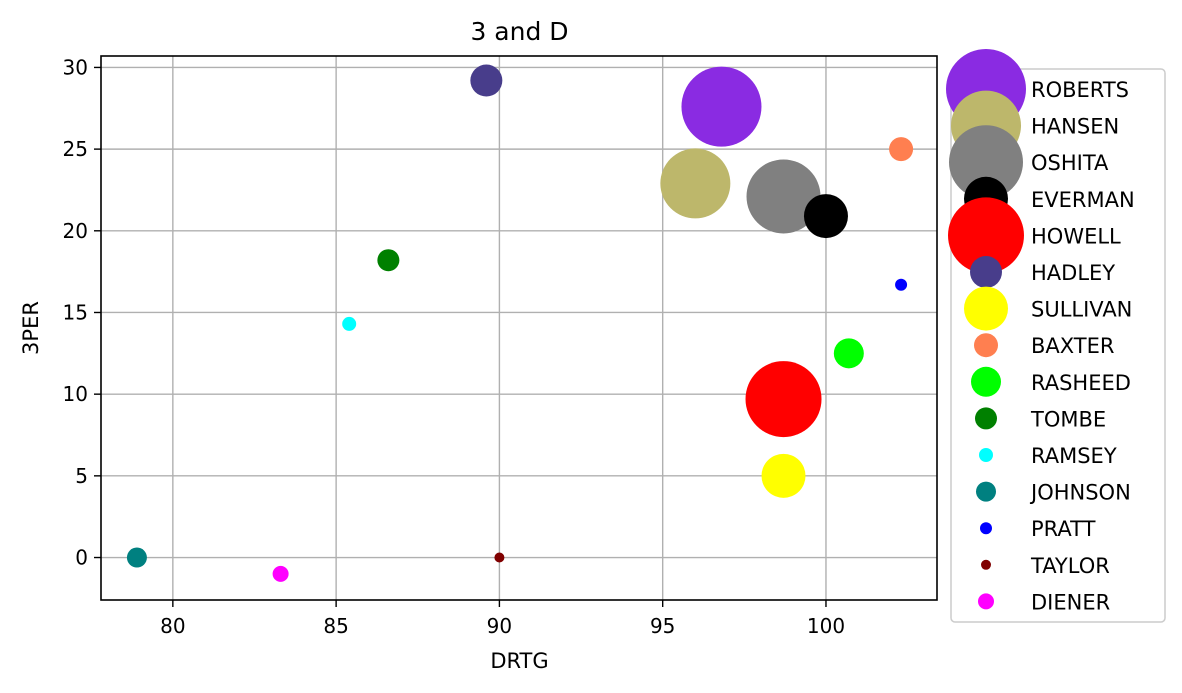 The image size is (1182, 693). Describe the element at coordinates (986, 418) in the screenshot. I see `legend-marker-tombe` at that location.